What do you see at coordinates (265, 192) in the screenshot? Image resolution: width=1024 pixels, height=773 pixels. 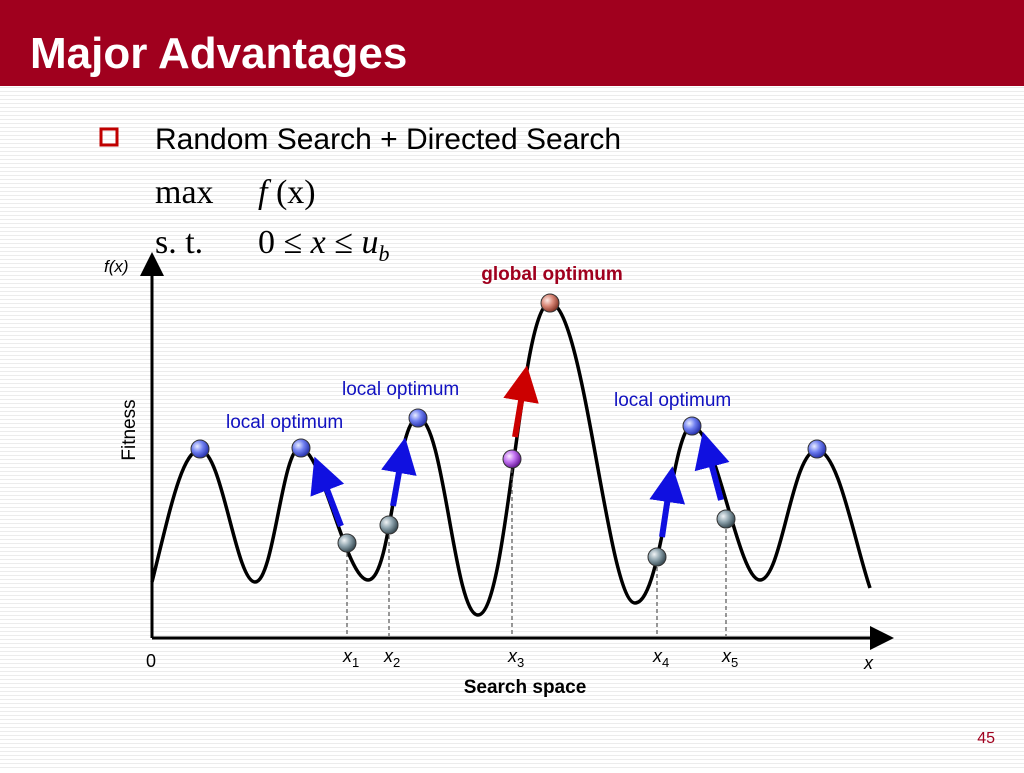 I see `formula-symbol: f` at bounding box center [265, 192].